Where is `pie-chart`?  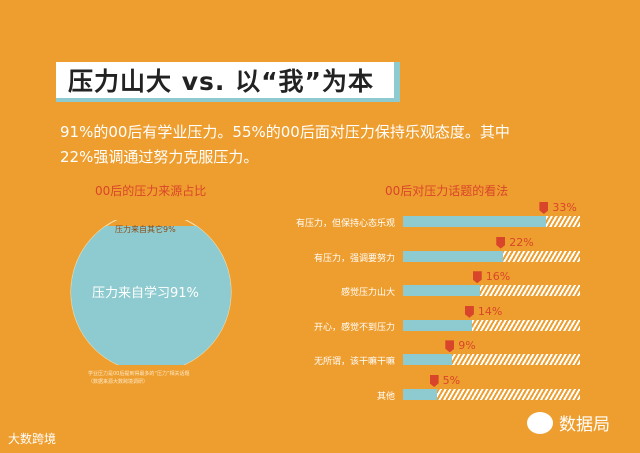
pie-chart is located at coordinates (151, 292).